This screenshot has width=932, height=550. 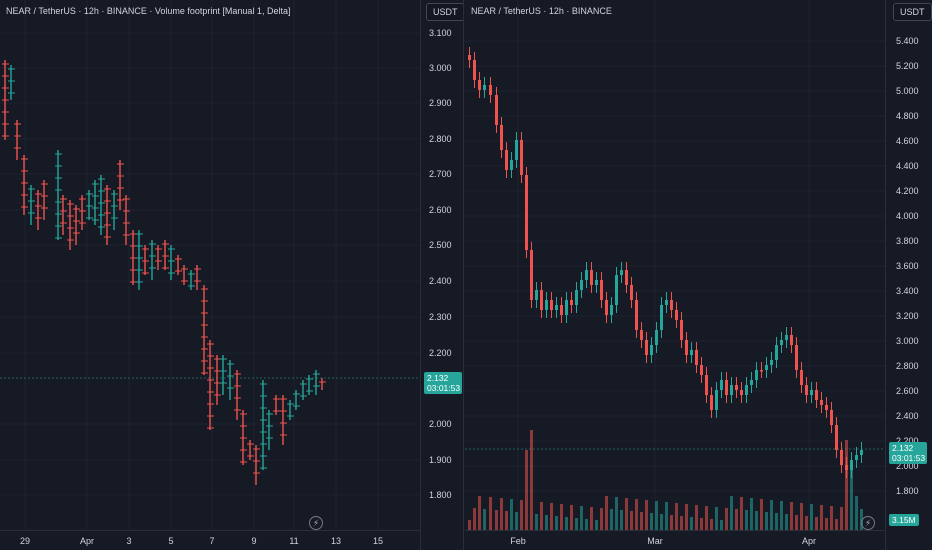 What do you see at coordinates (438, 378) in the screenshot?
I see `last-price: 2.132` at bounding box center [438, 378].